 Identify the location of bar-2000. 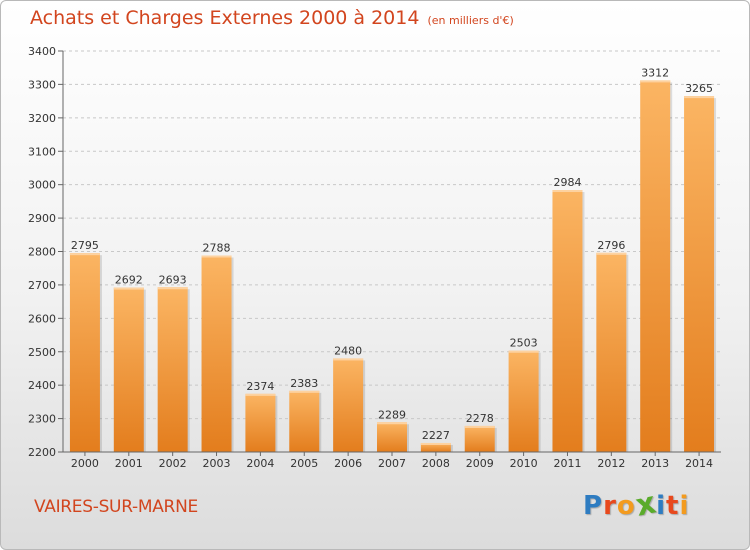
(84, 352).